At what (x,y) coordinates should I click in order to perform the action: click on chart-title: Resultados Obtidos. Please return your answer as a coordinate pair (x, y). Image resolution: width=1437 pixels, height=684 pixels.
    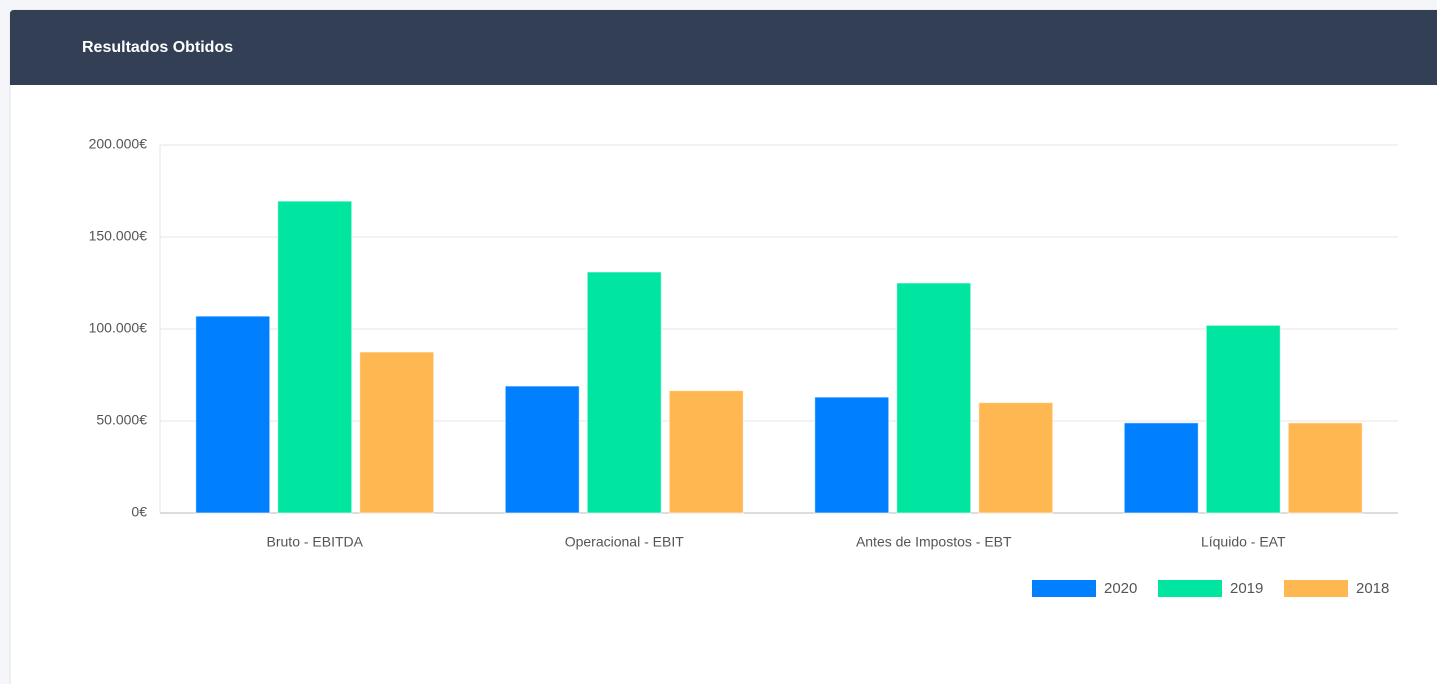
    Looking at the image, I should click on (157, 47).